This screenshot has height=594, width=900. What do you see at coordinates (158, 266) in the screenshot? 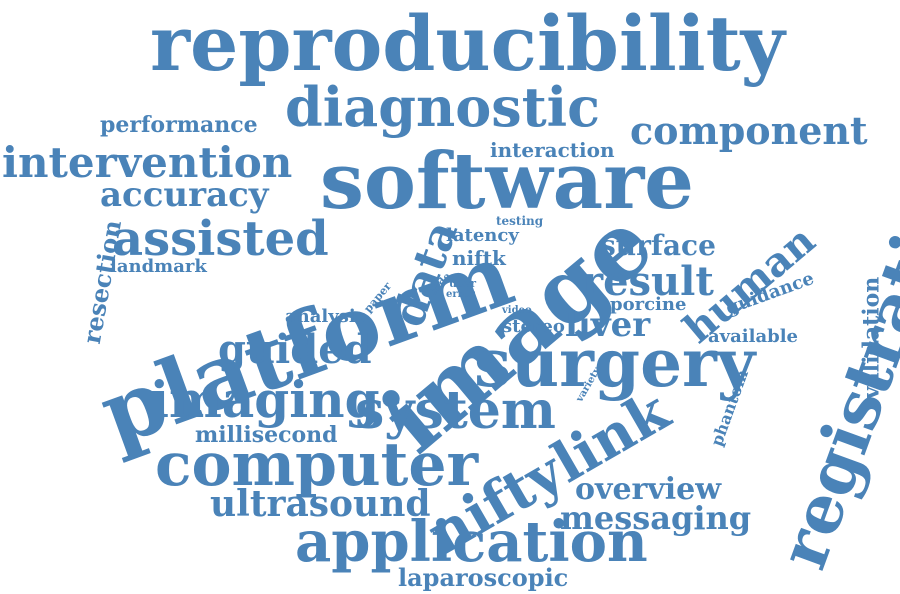
I see `word-landmark: landmark` at bounding box center [158, 266].